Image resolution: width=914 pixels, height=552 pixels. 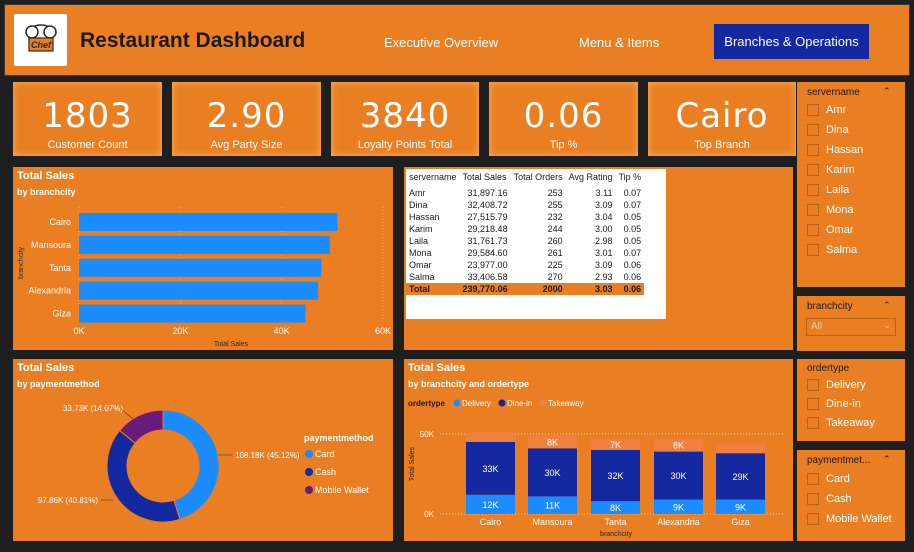 I want to click on table-cell: 31,897.16, so click(x=487, y=193).